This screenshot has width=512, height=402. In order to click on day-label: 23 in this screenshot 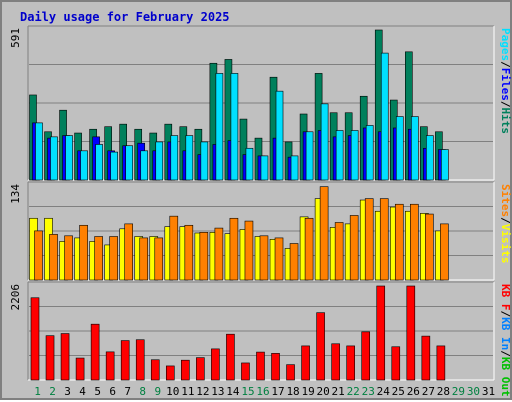, I will do `click(368, 391)`.